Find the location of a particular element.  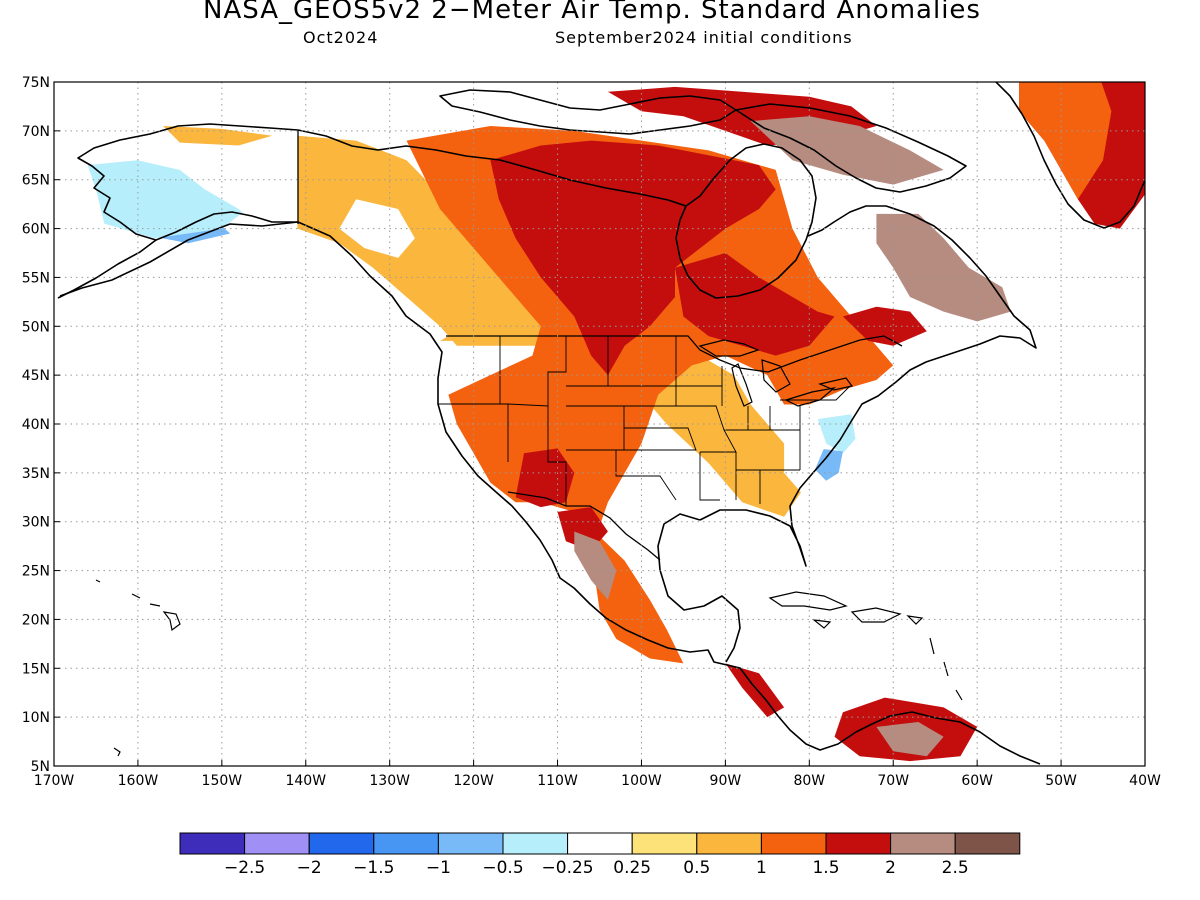

legend-label: 1.5 is located at coordinates (825, 868).